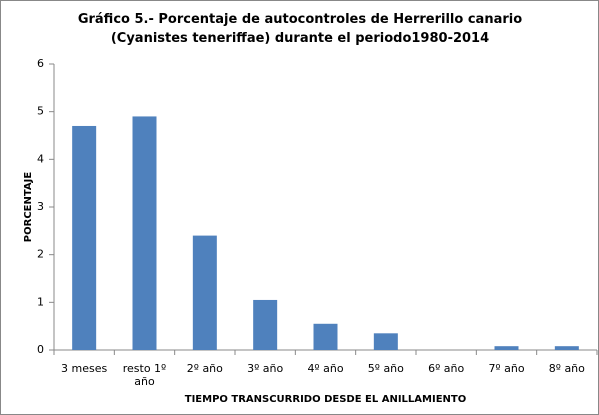  Describe the element at coordinates (28, 207) in the screenshot. I see `y-axis-label: PORCENTAJE` at that location.